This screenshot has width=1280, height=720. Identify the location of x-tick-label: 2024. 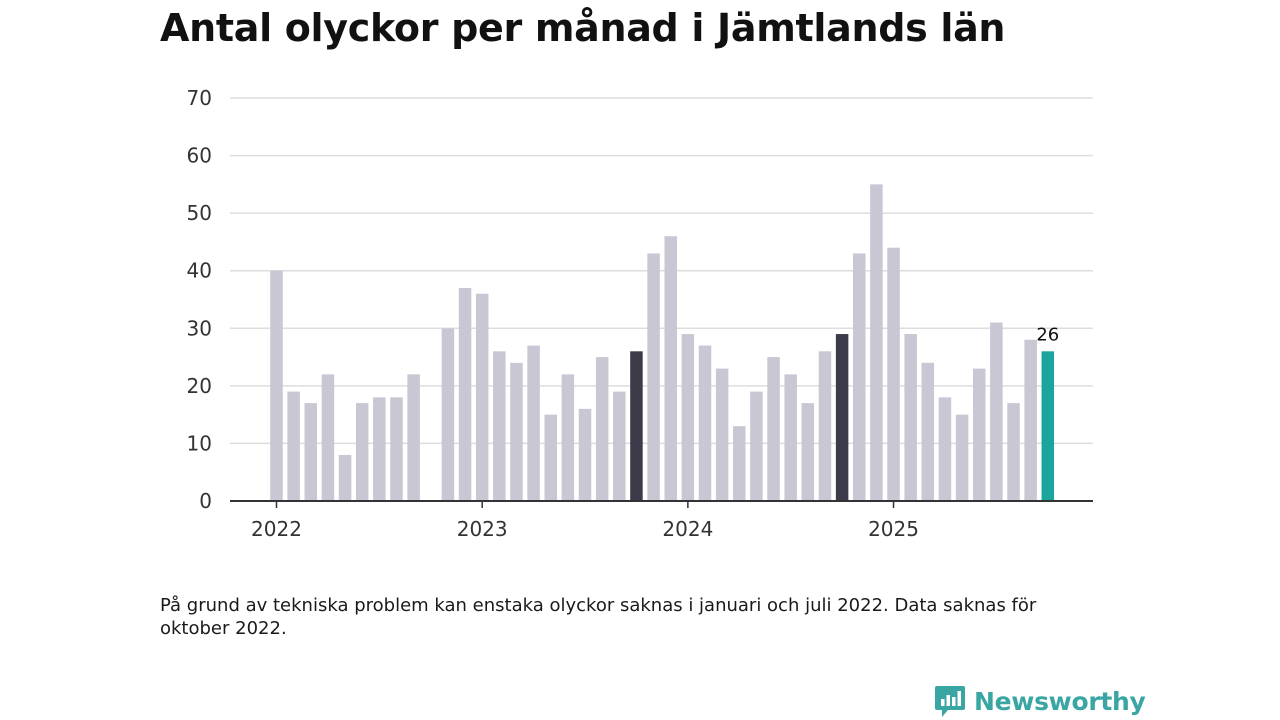
(687, 529).